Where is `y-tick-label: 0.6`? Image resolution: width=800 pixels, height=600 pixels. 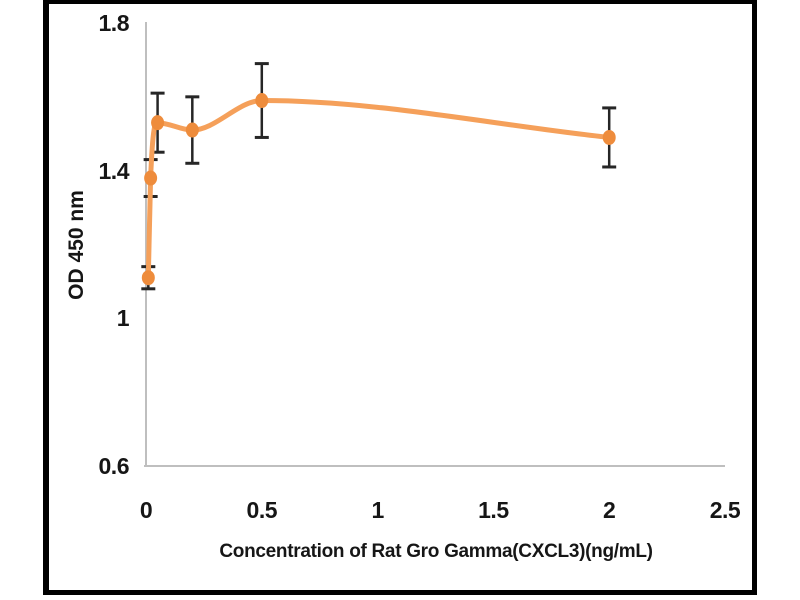
y-tick-label: 0.6 is located at coordinates (114, 466).